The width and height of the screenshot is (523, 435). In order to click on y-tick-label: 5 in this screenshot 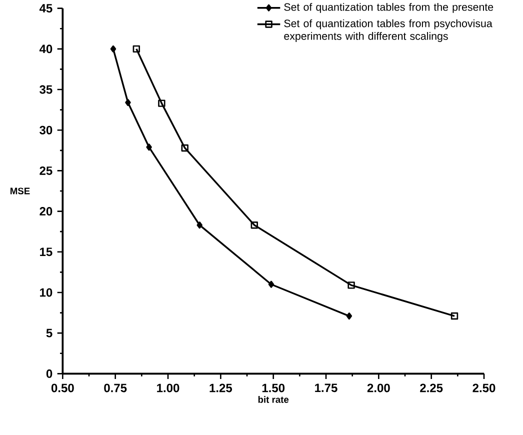, I will do `click(49, 333)`.